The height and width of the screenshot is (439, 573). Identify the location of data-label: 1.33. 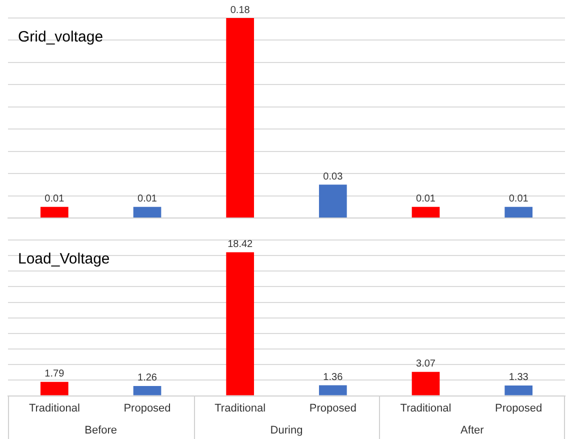
(518, 378).